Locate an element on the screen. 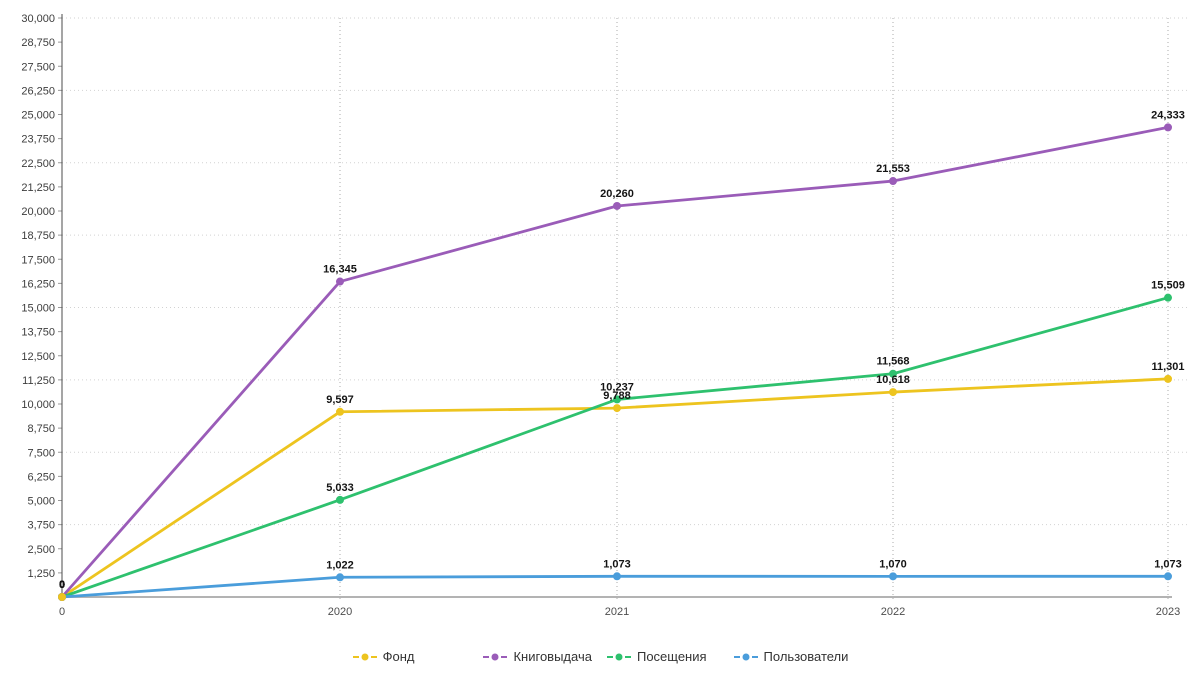  y-tick-label: 26,250 is located at coordinates (38, 91).